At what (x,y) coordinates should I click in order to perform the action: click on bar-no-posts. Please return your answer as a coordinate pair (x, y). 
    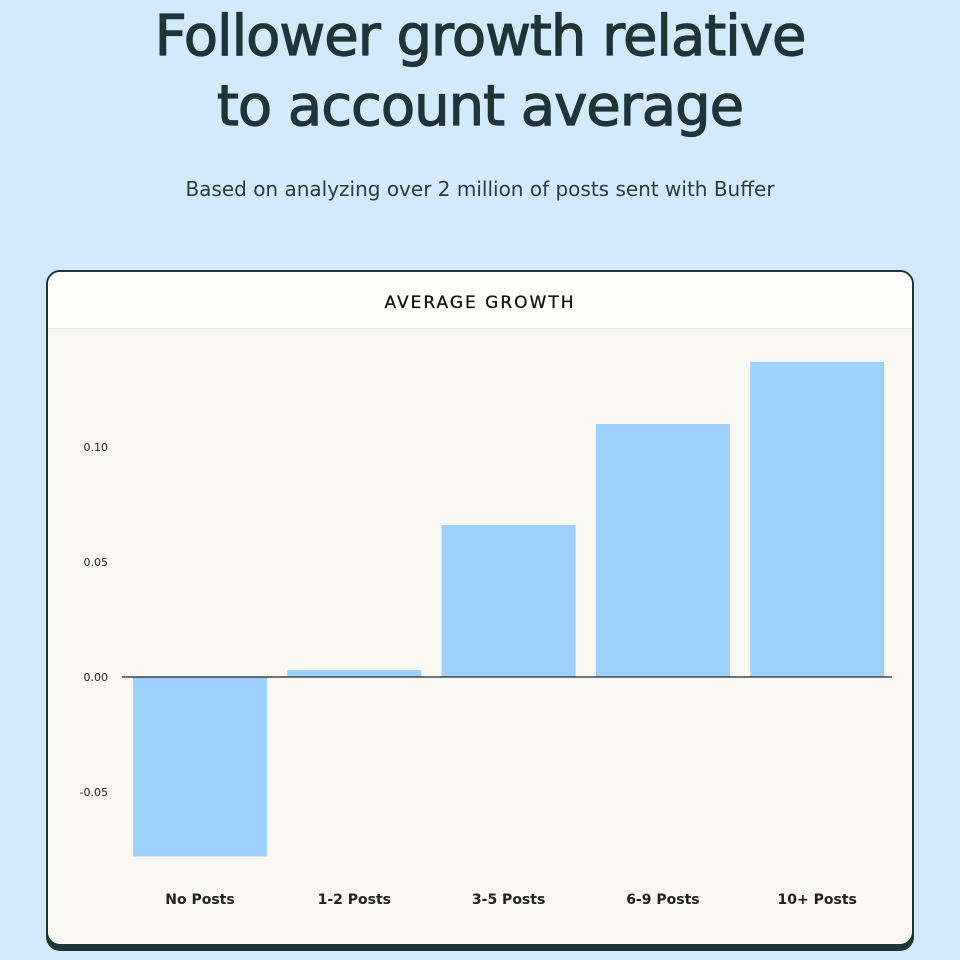
    Looking at the image, I should click on (200, 767).